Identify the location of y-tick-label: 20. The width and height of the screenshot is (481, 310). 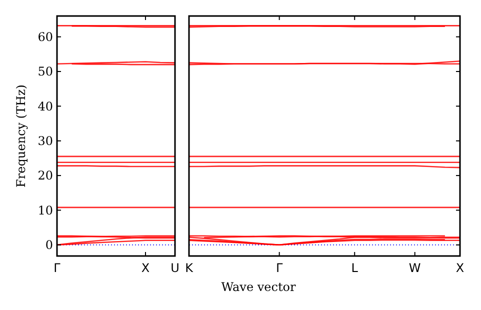
(45, 175).